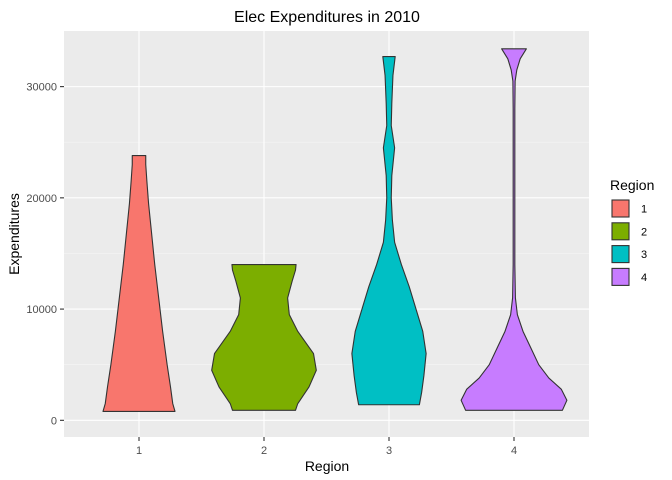  I want to click on x-tick-label: 1, so click(139, 451).